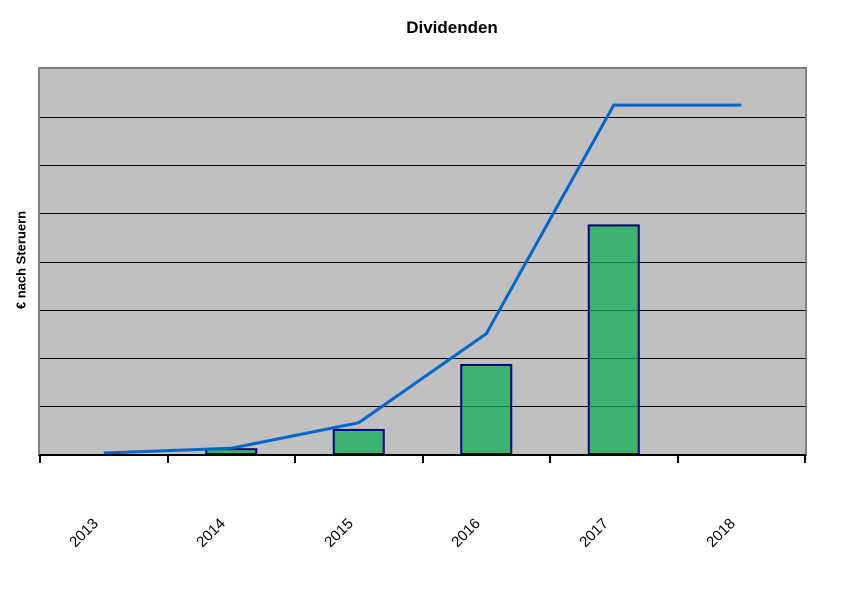 Image resolution: width=858 pixels, height=589 pixels. I want to click on bar-border-2017, so click(613, 339).